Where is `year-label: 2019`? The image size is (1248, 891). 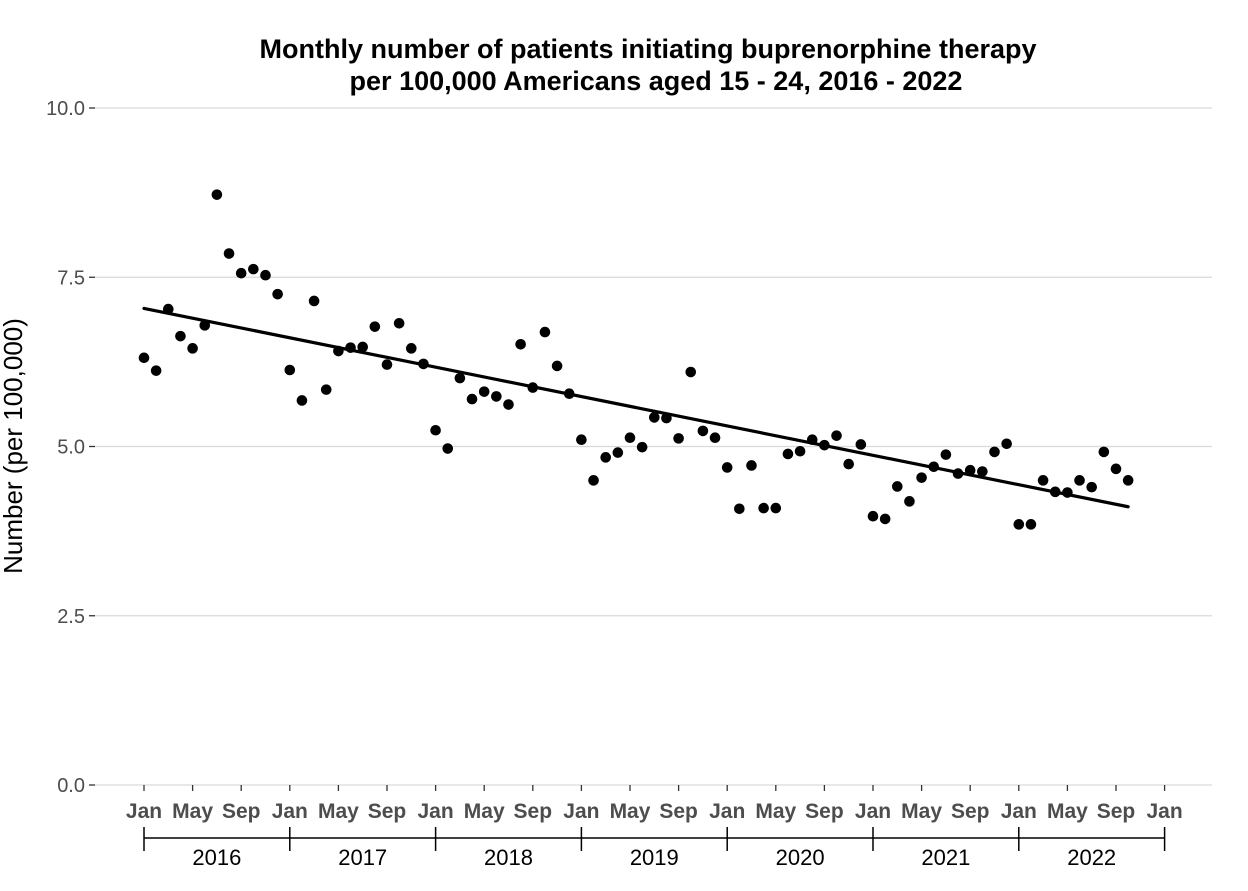
year-label: 2019 is located at coordinates (654, 857).